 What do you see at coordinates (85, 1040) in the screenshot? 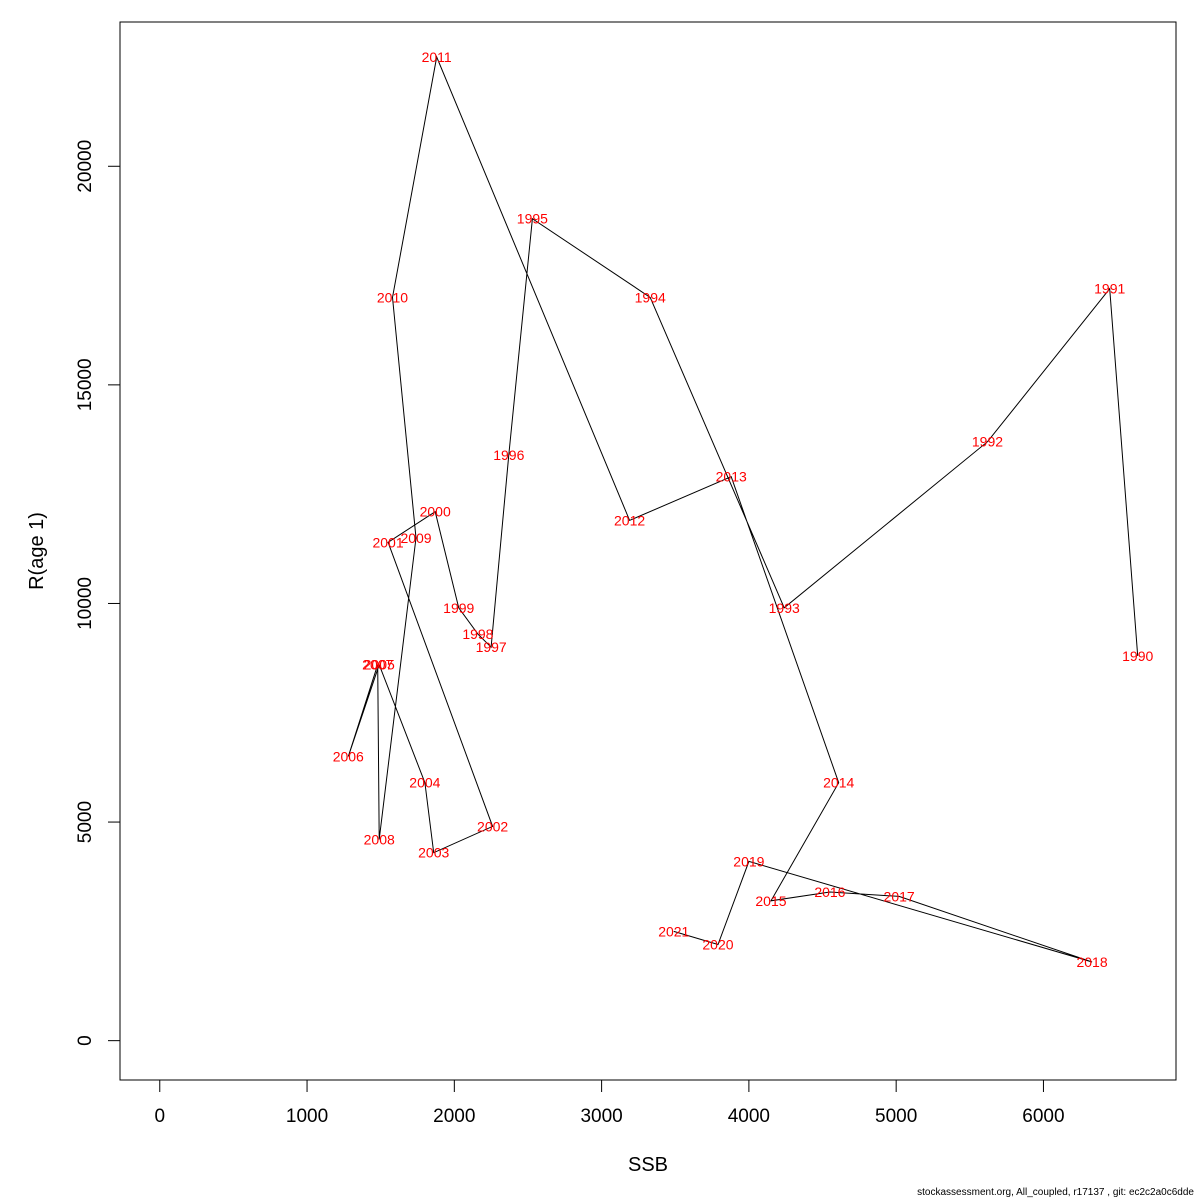
I see `y-tick-label: 0` at bounding box center [85, 1040].